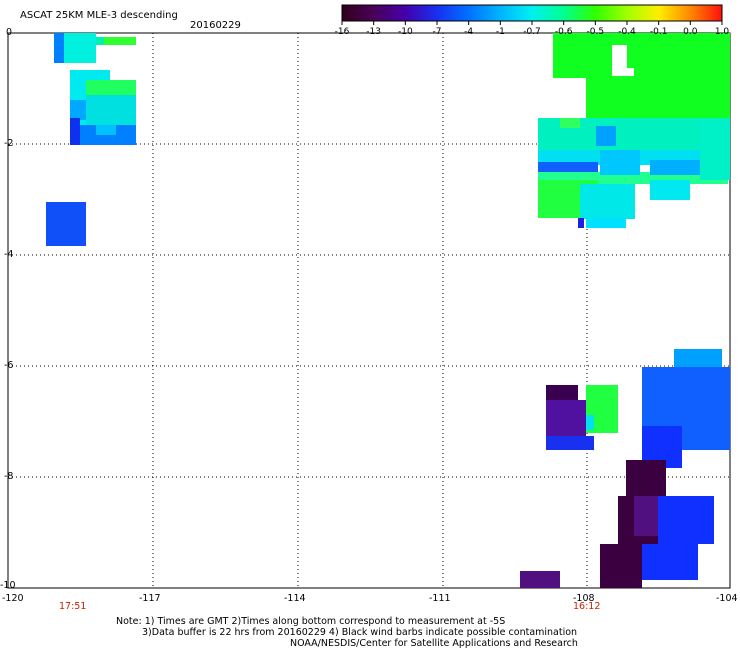 The image size is (740, 650). I want to click on colorbar-tick-label: 0.0, so click(690, 32).